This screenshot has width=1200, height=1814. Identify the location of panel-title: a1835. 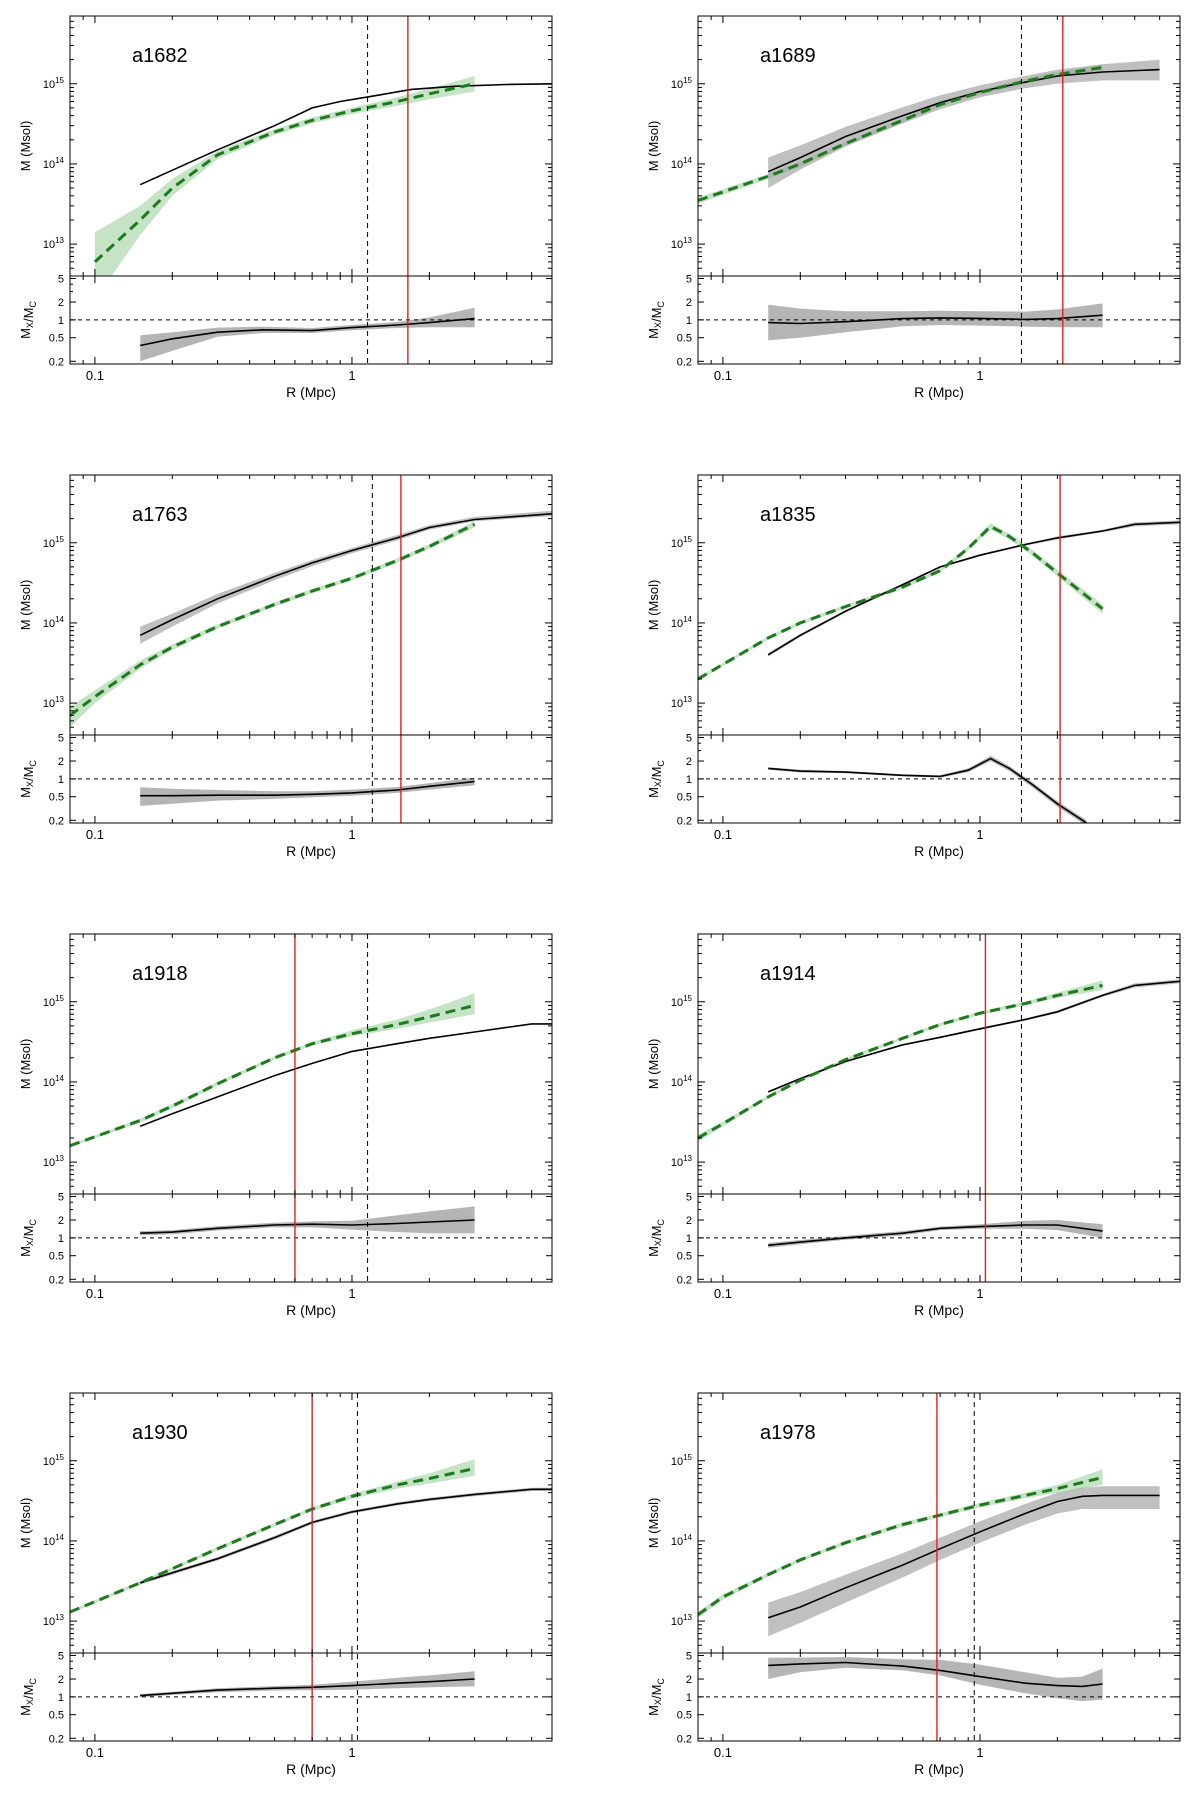
(788, 515).